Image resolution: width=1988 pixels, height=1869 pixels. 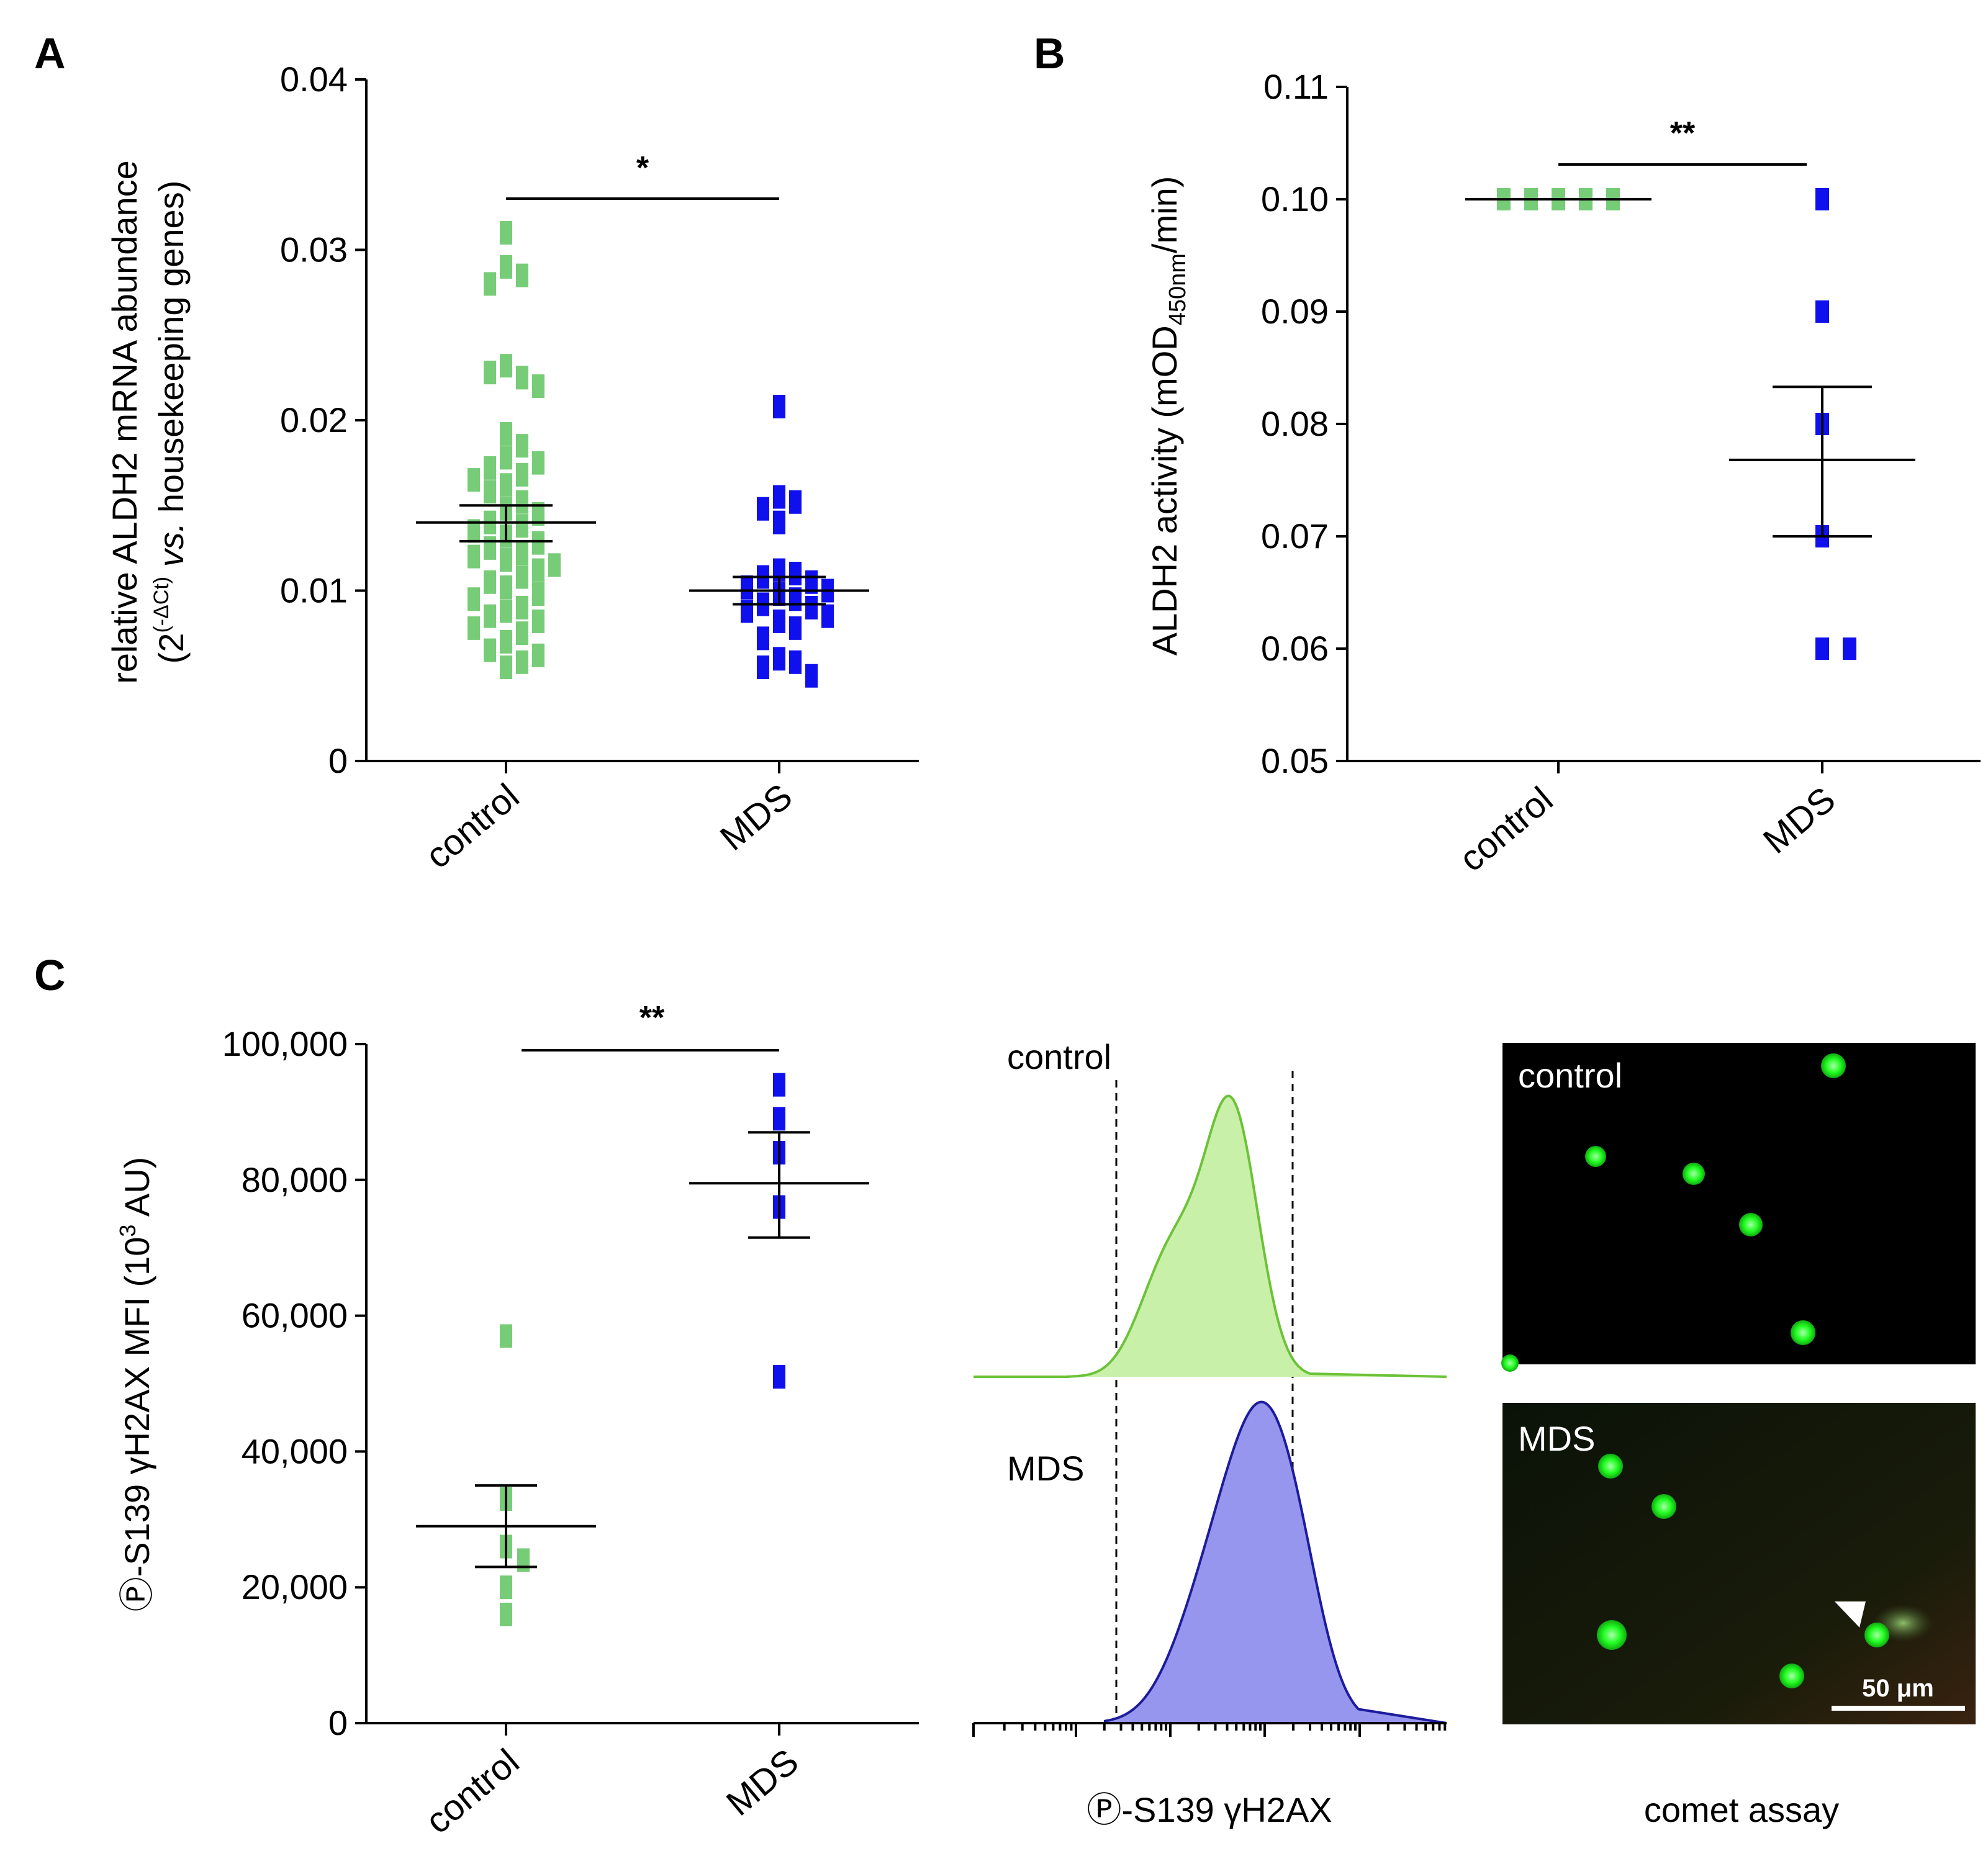 I want to click on y-tick-label: 0, so click(x=338, y=1723).